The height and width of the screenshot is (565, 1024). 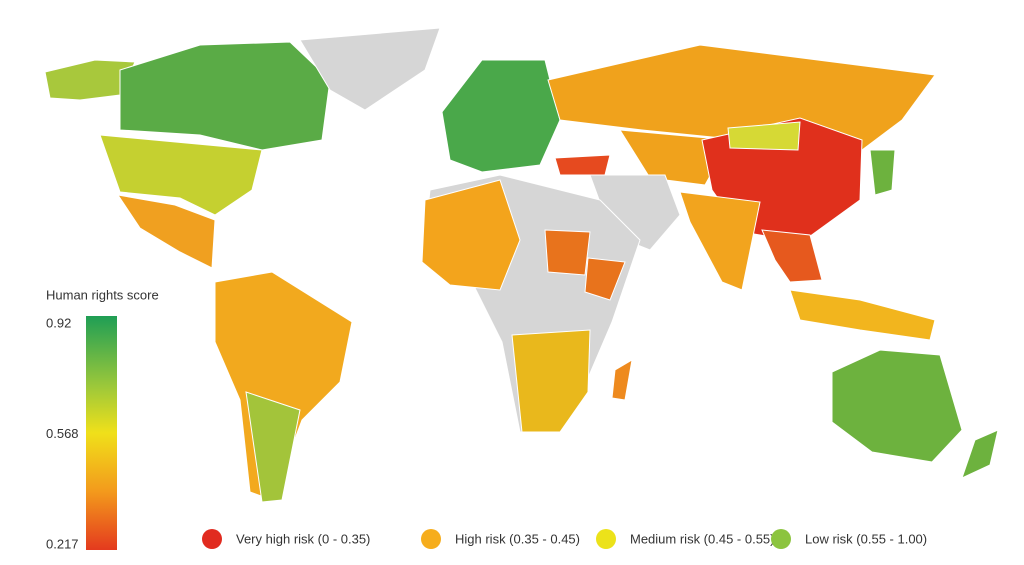 I want to click on legend-label: Low risk (0.55 - 1.00), so click(x=866, y=538).